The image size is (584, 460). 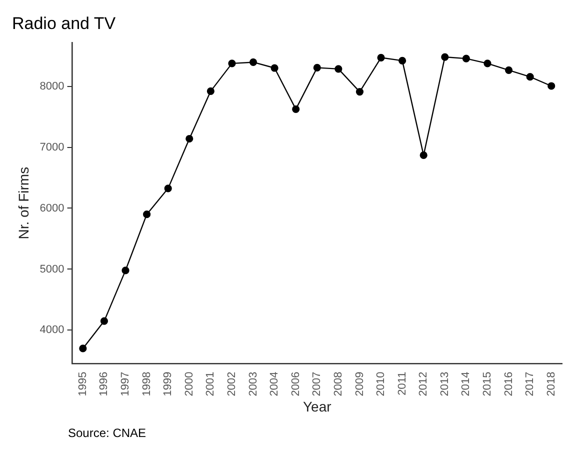 What do you see at coordinates (551, 384) in the screenshot?
I see `x-tick-label: 2018` at bounding box center [551, 384].